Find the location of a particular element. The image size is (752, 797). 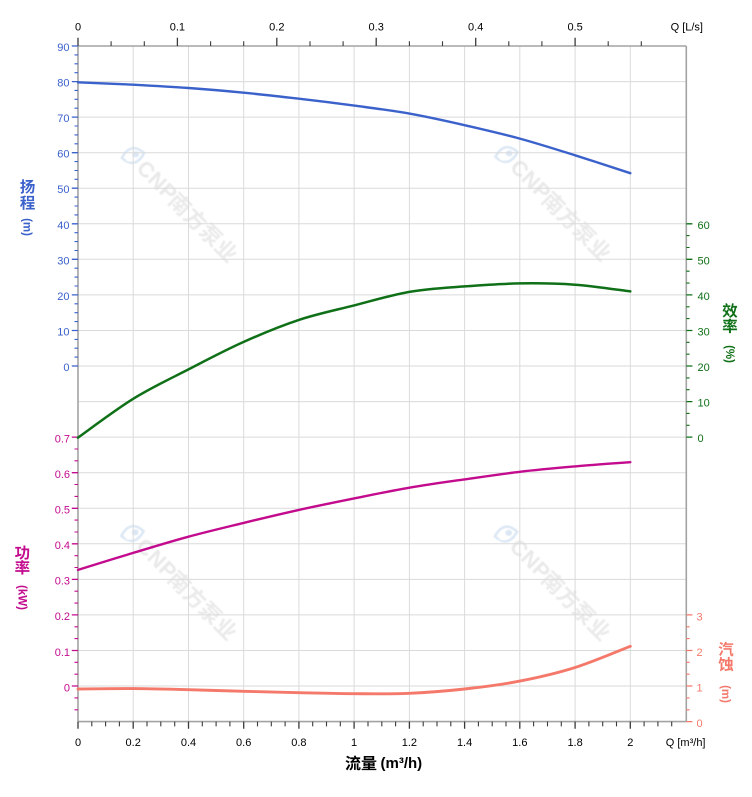

svg-text: 70 is located at coordinates (63, 119).